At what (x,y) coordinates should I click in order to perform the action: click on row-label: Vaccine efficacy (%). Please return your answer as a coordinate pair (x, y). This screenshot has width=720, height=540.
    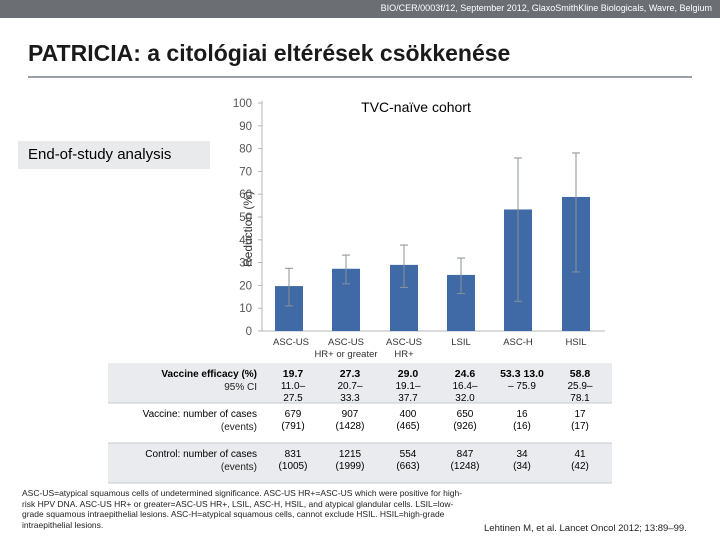
    Looking at the image, I should click on (209, 374).